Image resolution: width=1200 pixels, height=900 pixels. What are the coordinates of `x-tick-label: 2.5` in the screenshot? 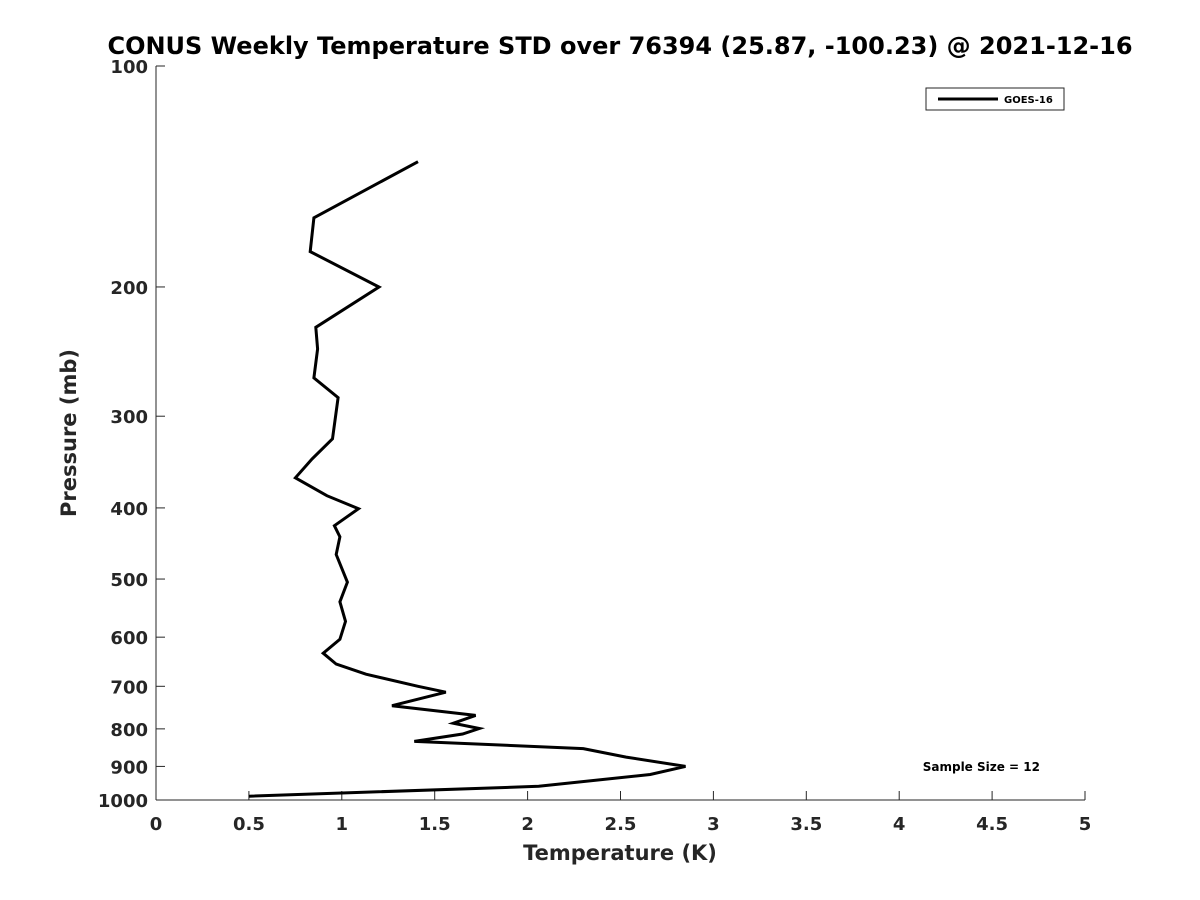 It's located at (621, 824).